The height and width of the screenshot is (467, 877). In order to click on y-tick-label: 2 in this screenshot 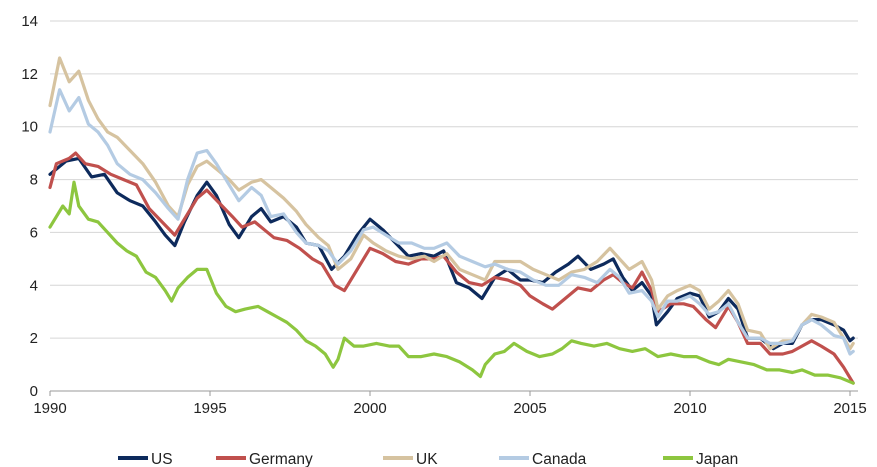, I will do `click(34, 338)`.